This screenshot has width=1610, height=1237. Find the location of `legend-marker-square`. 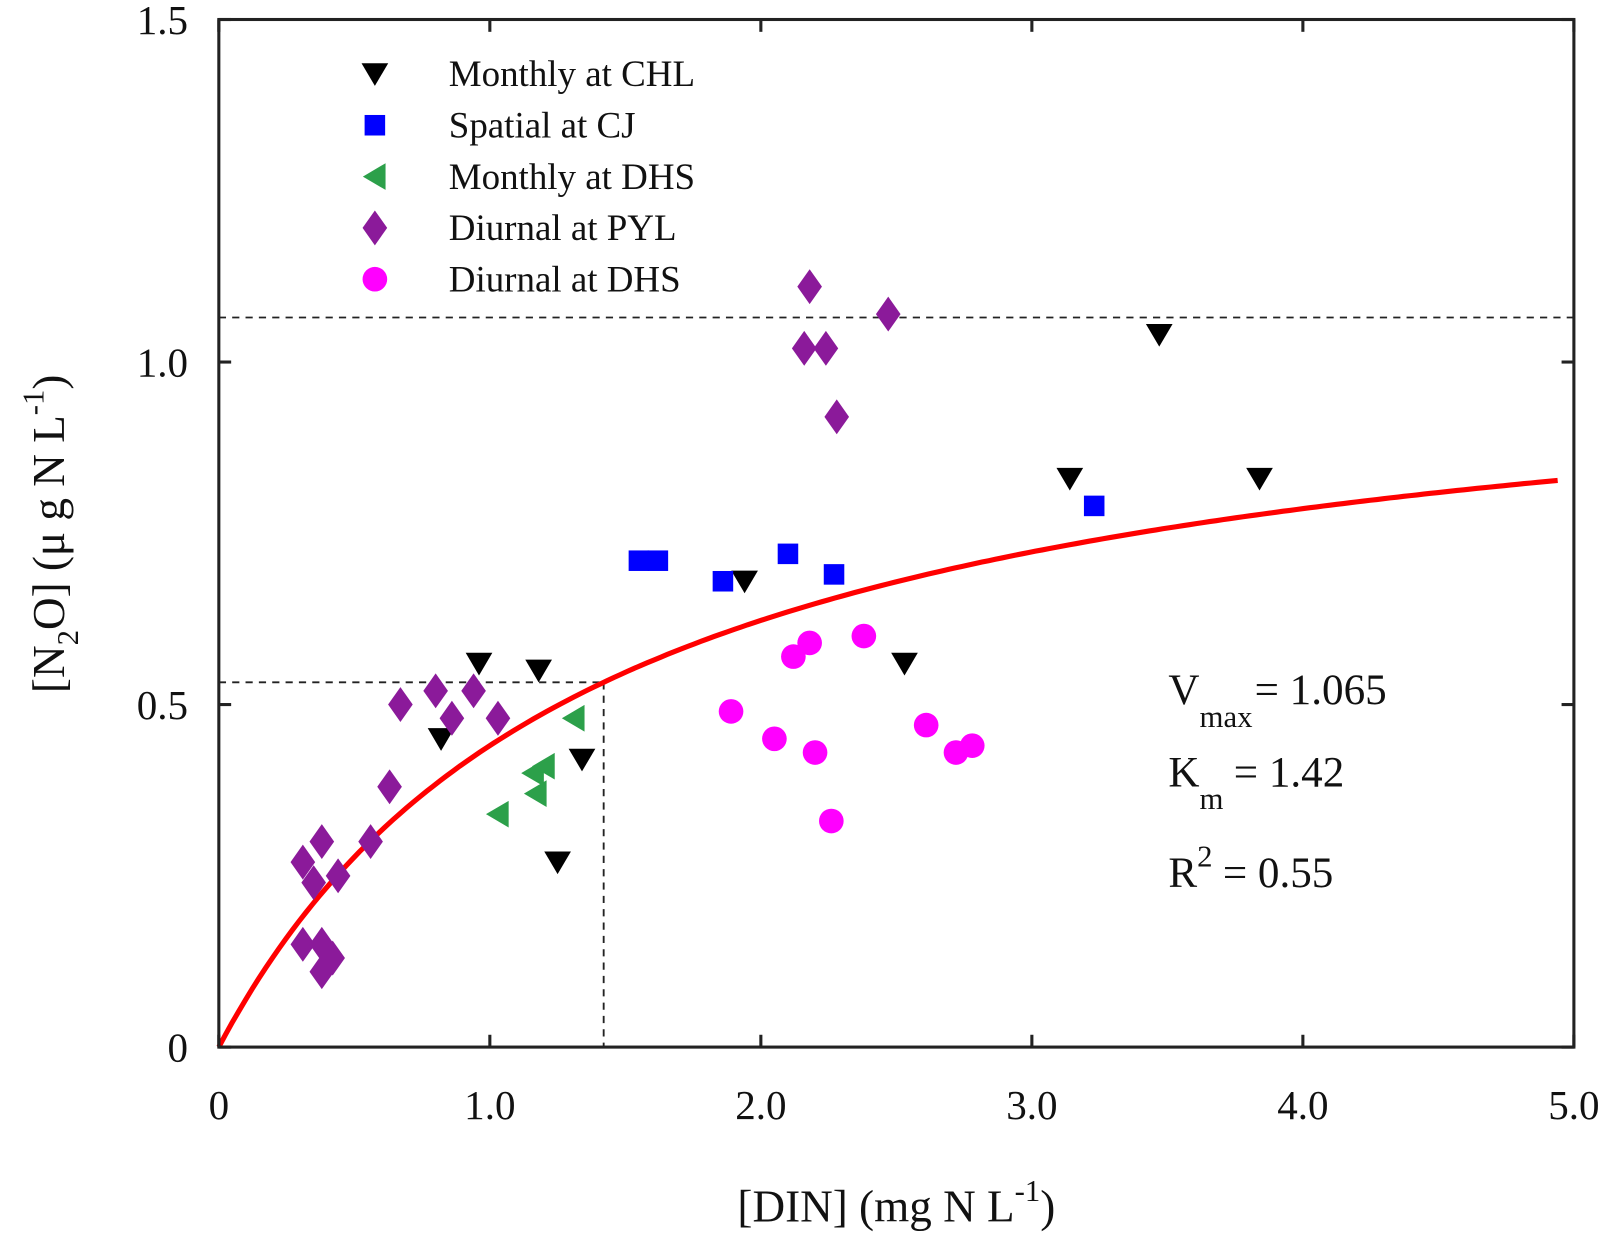

legend-marker-square is located at coordinates (375, 125).